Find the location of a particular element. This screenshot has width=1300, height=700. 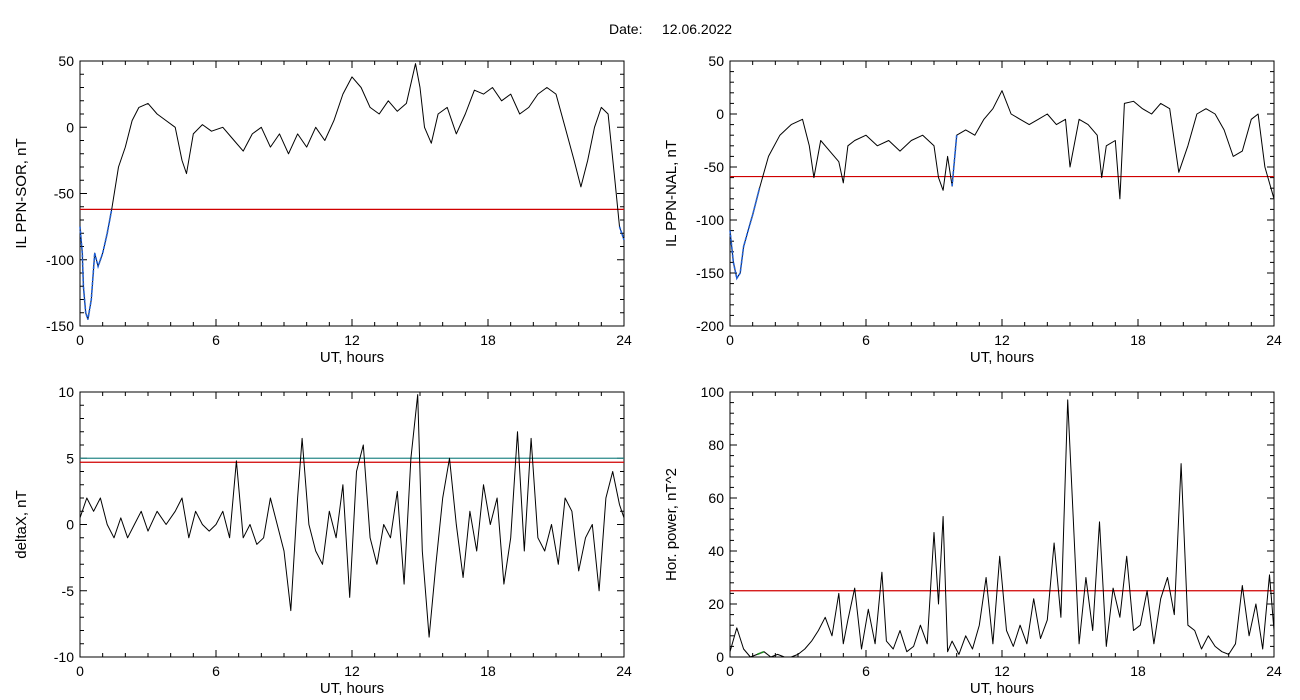

y-axis-label: deltaX, nT is located at coordinates (21, 524).